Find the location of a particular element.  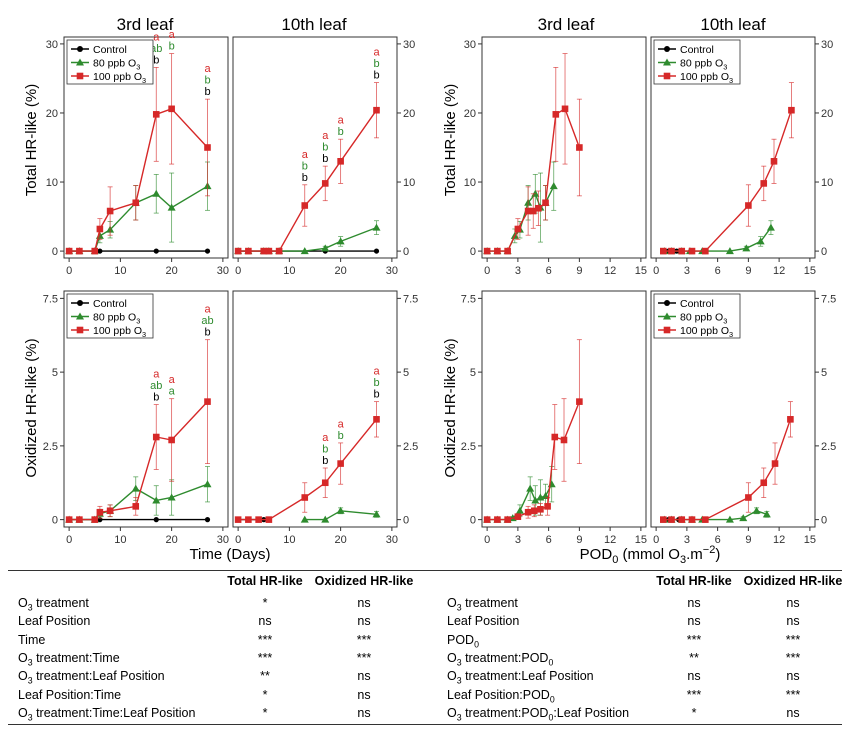

series-100-ppb-o3 is located at coordinates (727, 462).